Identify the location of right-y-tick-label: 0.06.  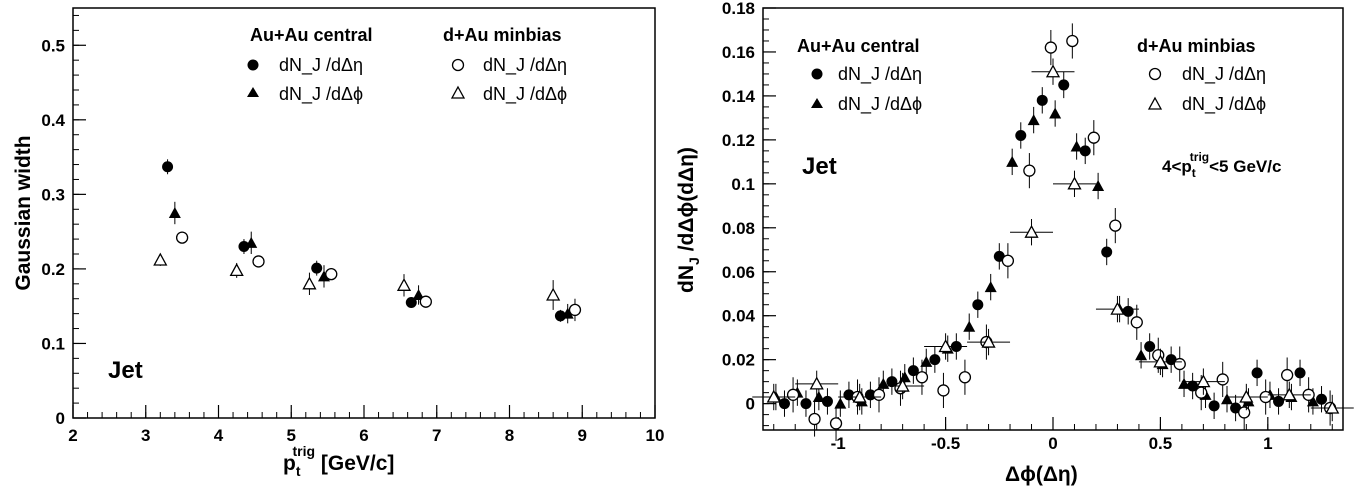
(738, 272).